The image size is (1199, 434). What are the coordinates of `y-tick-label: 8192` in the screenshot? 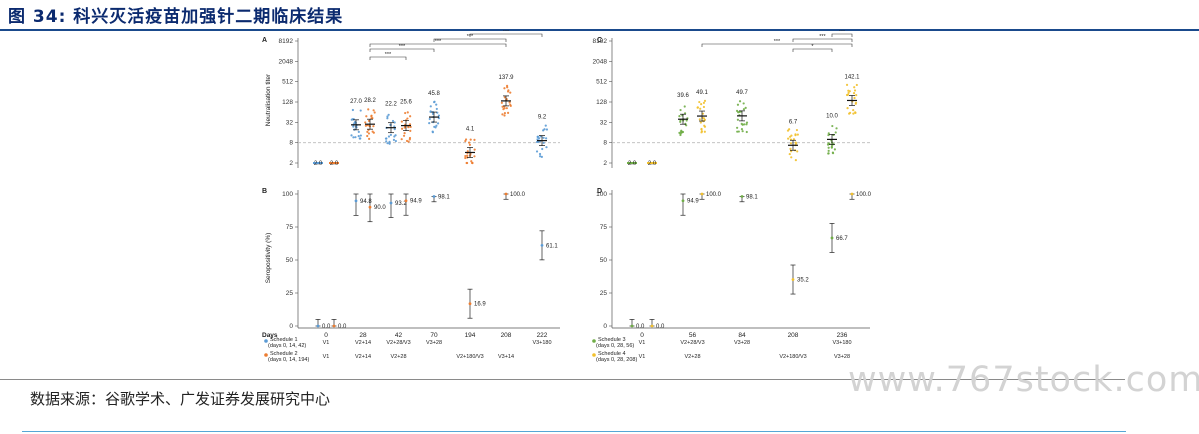 It's located at (600, 41).